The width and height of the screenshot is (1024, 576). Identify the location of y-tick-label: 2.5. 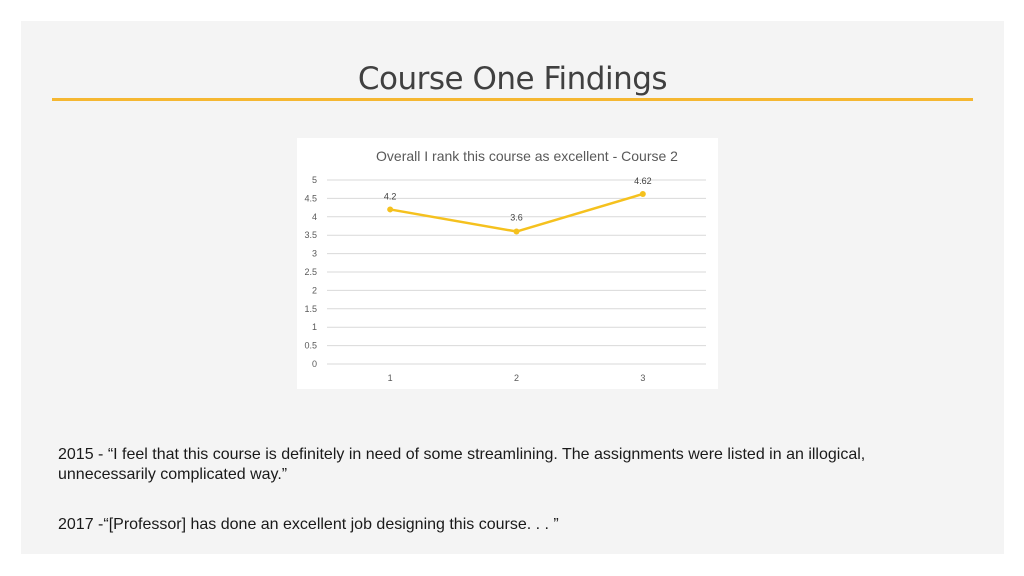
(310, 272).